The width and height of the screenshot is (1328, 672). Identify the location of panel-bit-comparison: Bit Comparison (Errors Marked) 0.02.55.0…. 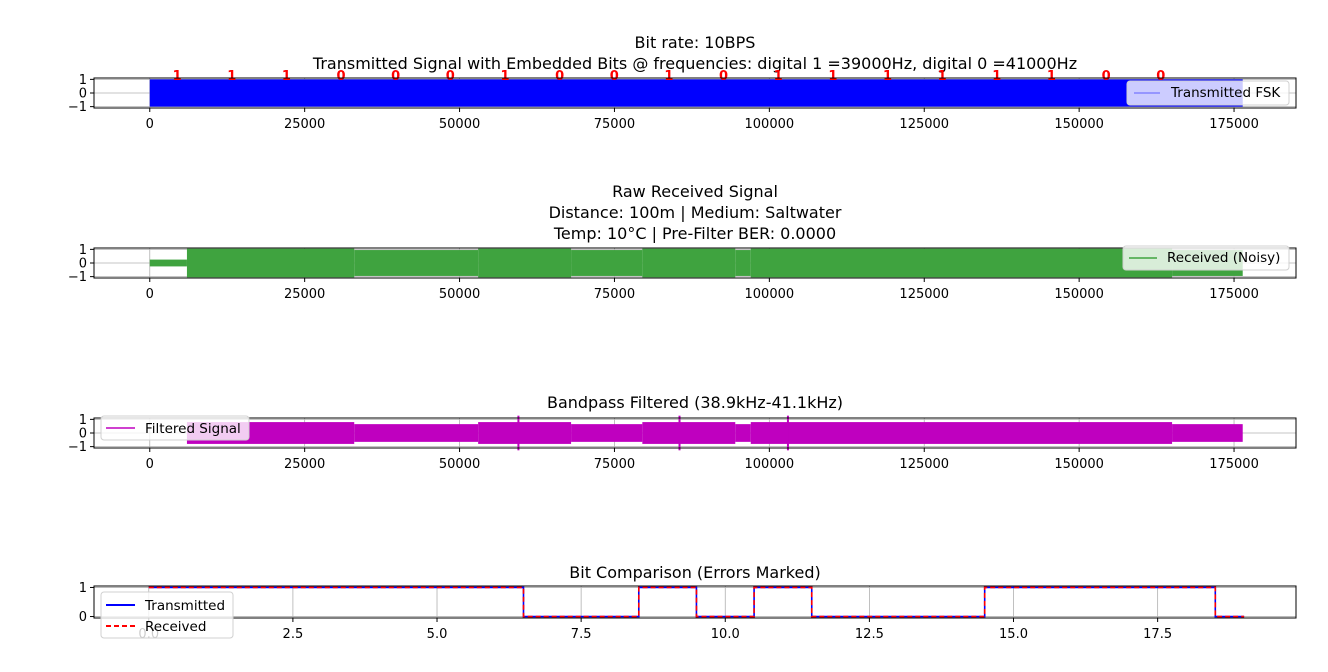
(688, 602).